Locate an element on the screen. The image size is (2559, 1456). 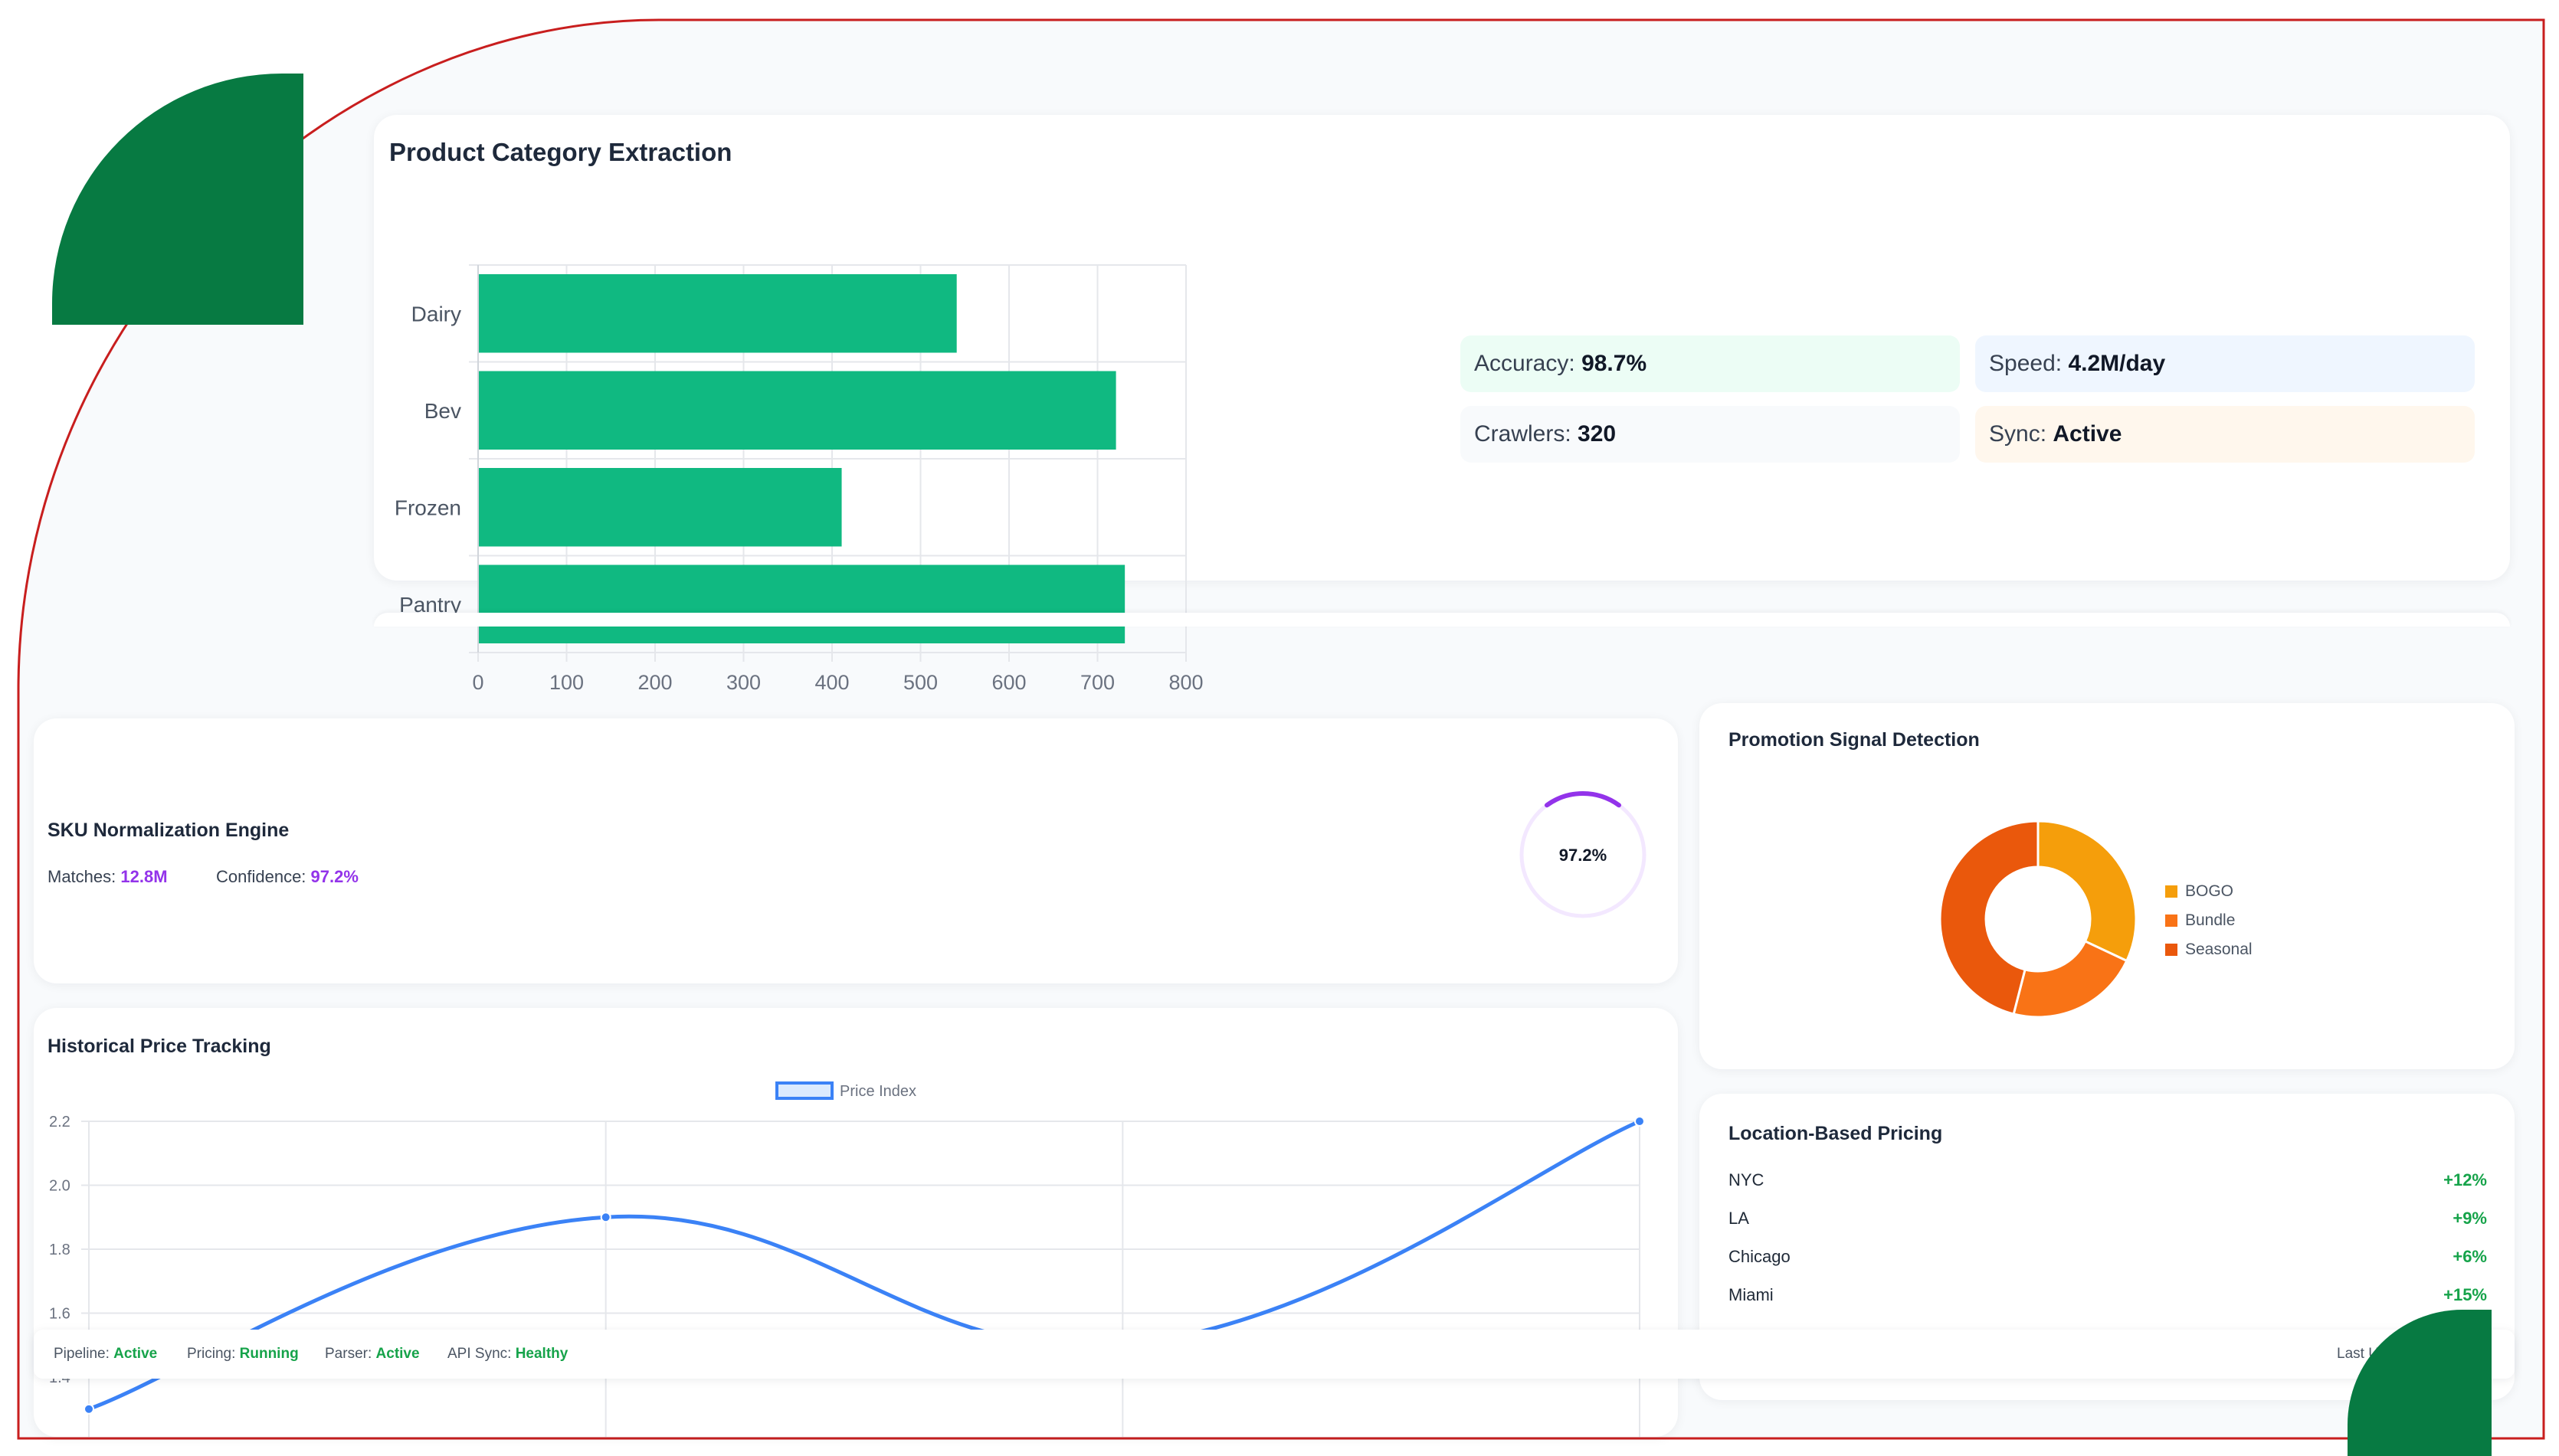
x-tick-label: 600 is located at coordinates (1008, 682).